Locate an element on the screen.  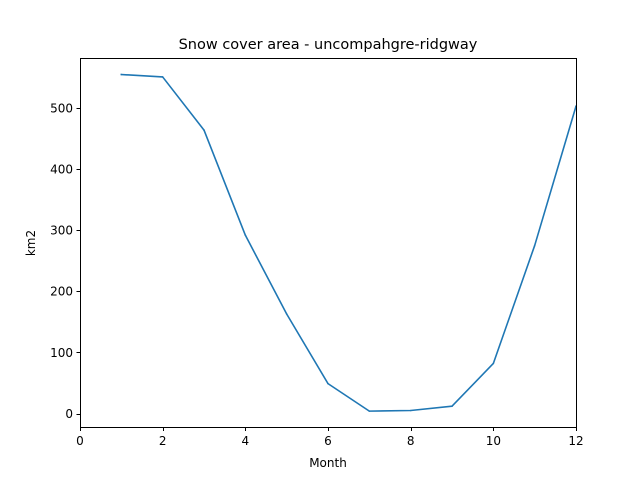
y-tick-label: 500 is located at coordinates (61, 108).